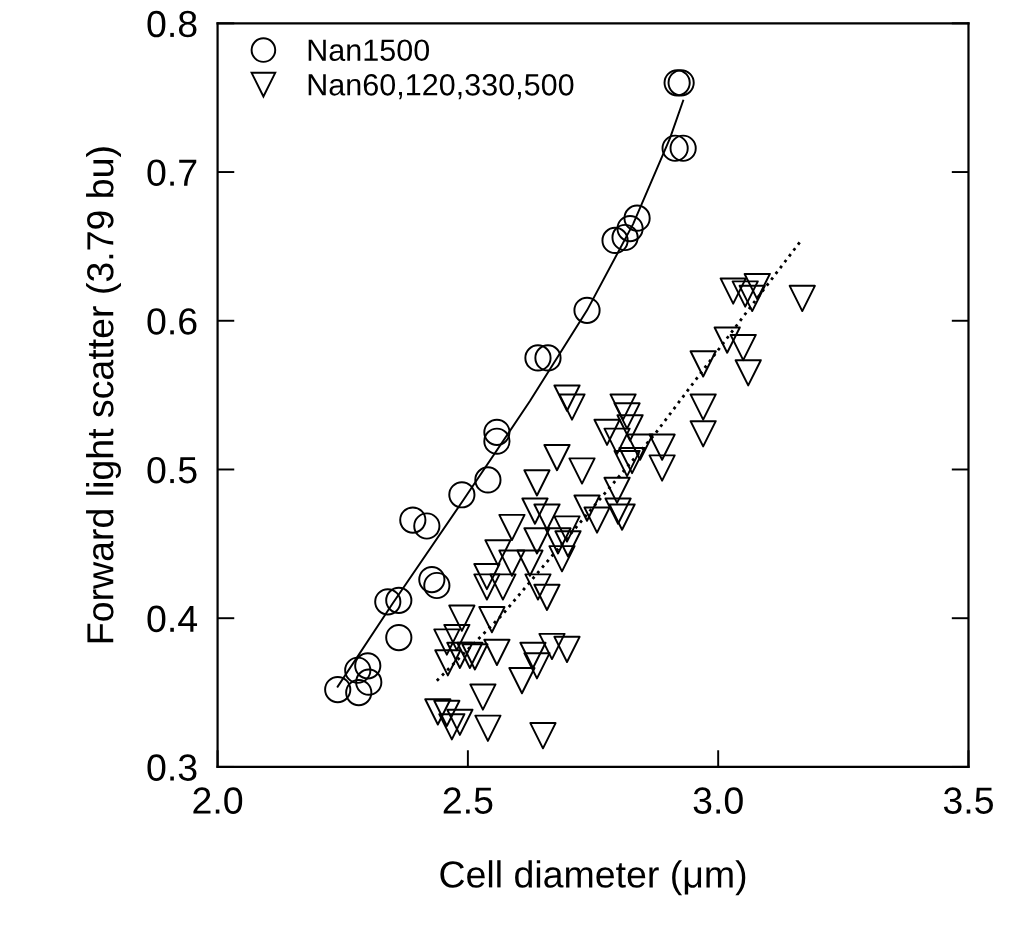 The width and height of the screenshot is (1012, 933). What do you see at coordinates (172, 24) in the screenshot?
I see `y-tick-label: 0.8` at bounding box center [172, 24].